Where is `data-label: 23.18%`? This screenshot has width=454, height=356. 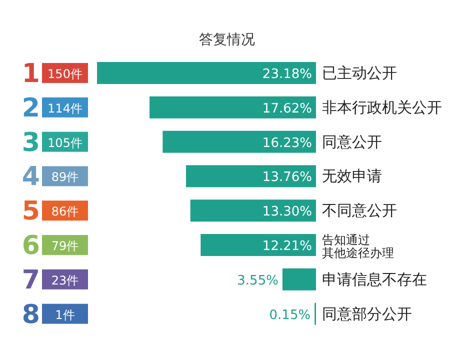 data-label: 23.18% is located at coordinates (287, 74).